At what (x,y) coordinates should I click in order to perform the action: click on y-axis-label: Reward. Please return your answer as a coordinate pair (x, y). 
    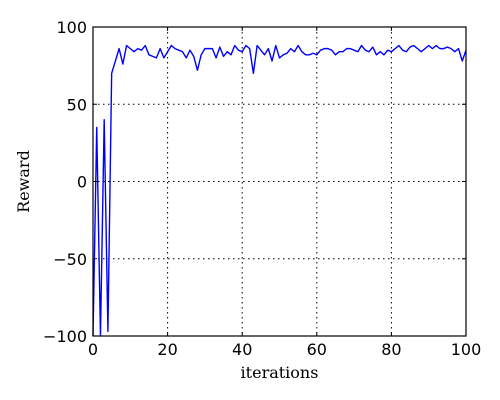
    Looking at the image, I should click on (23, 181).